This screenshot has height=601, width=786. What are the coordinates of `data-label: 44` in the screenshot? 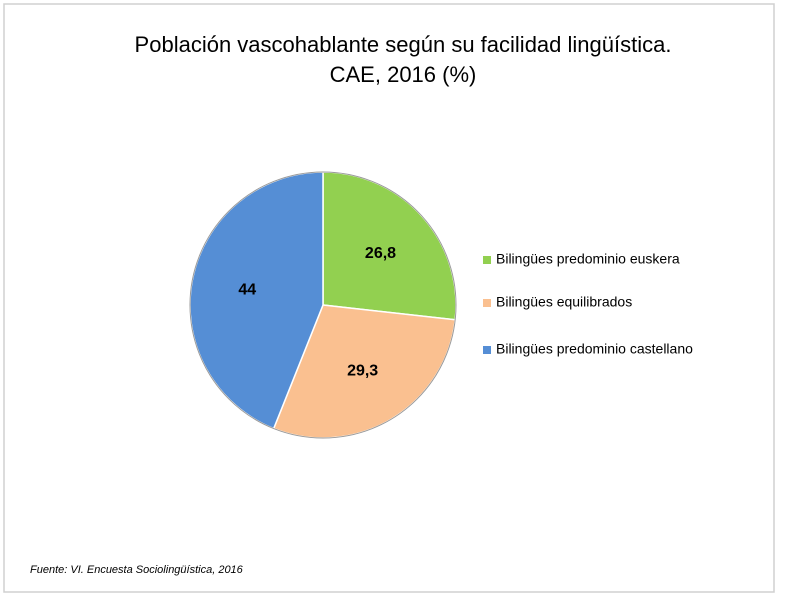 It's located at (247, 290).